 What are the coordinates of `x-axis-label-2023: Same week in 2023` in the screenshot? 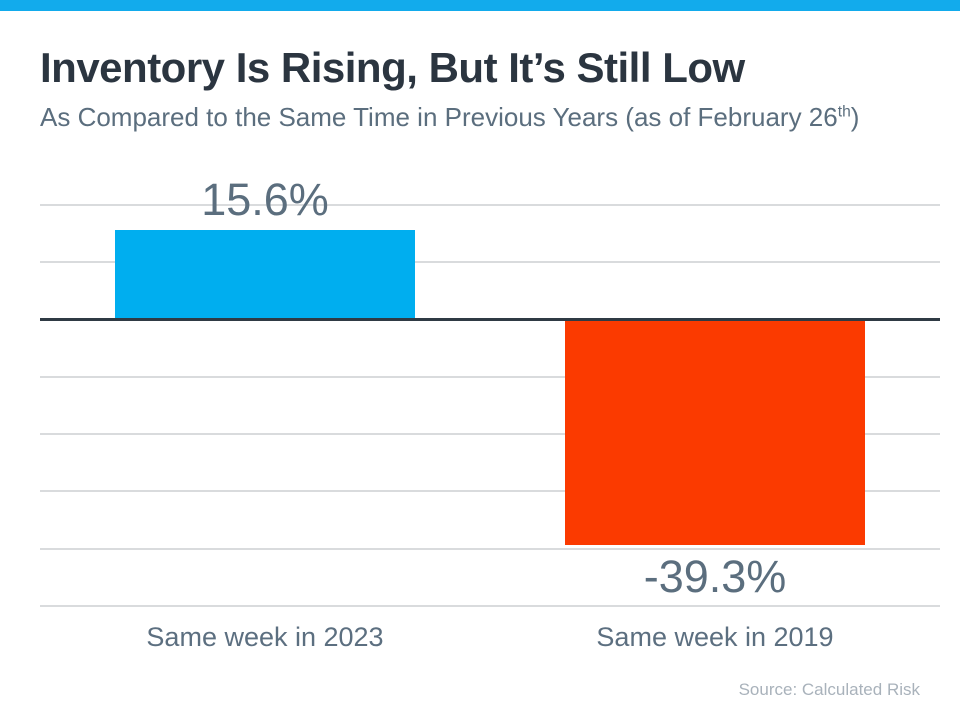 It's located at (265, 637).